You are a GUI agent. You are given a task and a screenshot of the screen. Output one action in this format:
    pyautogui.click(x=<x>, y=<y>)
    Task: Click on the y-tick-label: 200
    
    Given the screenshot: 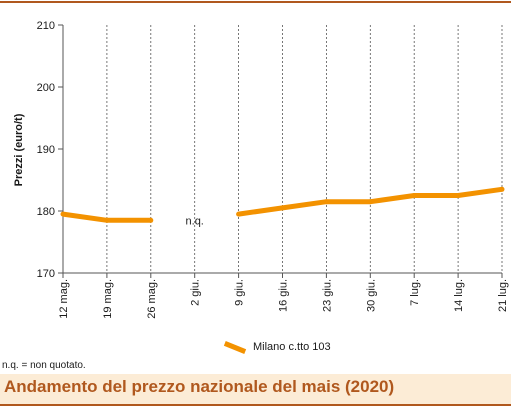 What is the action you would take?
    pyautogui.click(x=46, y=88)
    